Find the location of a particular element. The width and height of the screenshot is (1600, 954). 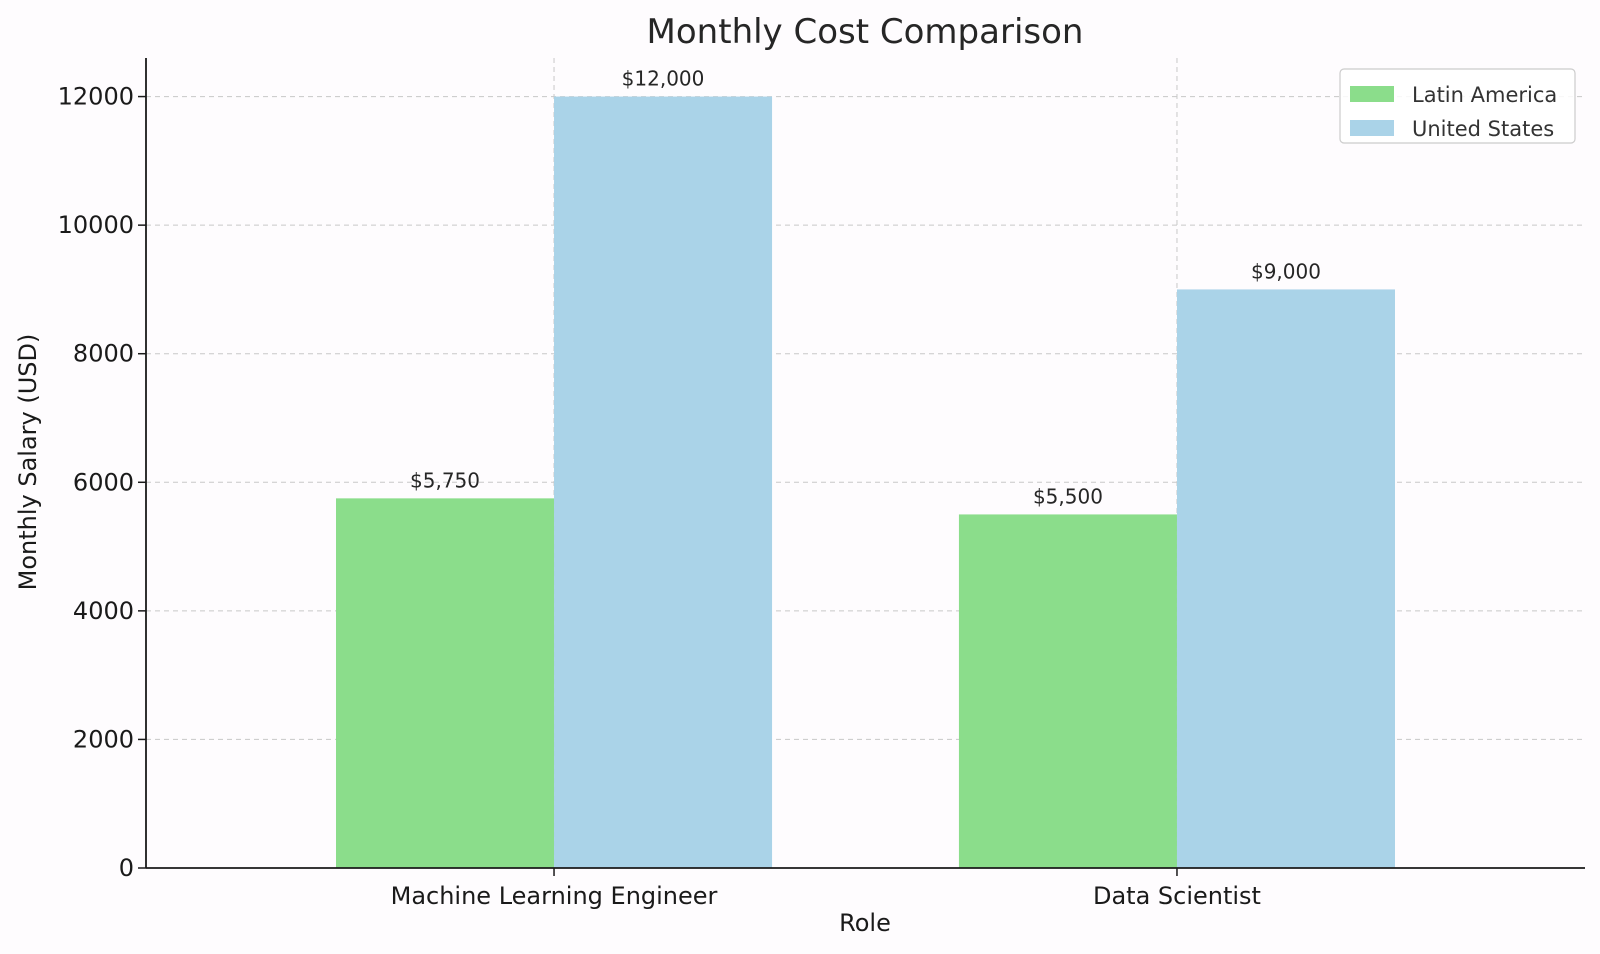

legend: Latin America United States is located at coordinates (1457, 106).